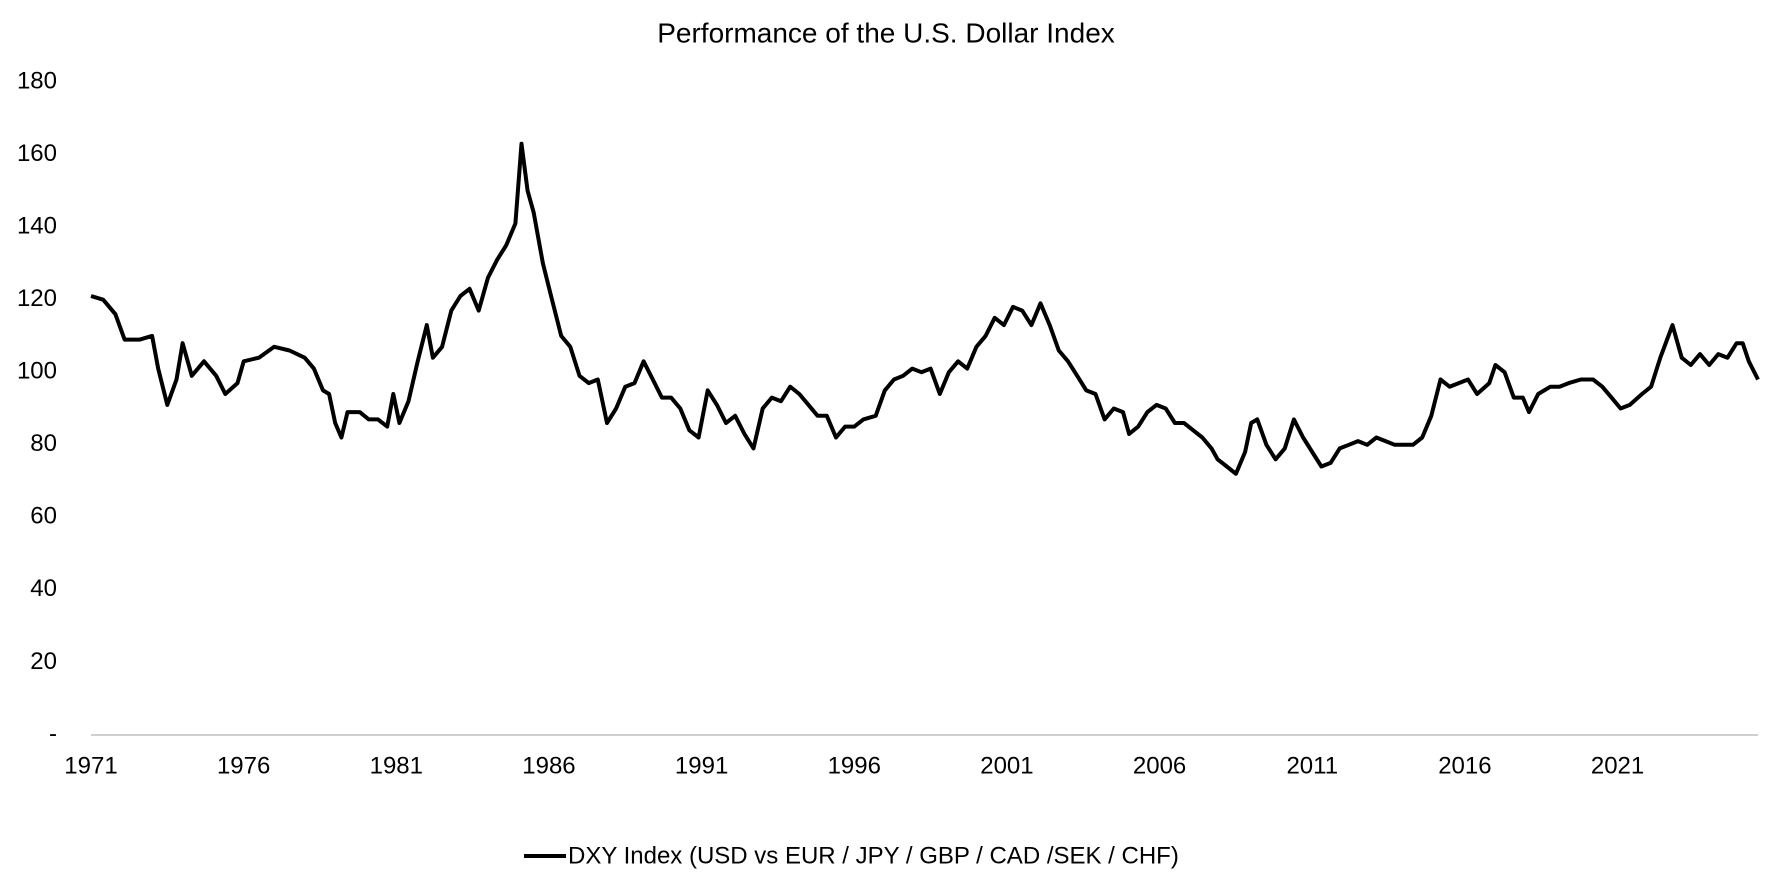 Image resolution: width=1772 pixels, height=886 pixels. Describe the element at coordinates (854, 765) in the screenshot. I see `x-tick-label: 1996` at that location.